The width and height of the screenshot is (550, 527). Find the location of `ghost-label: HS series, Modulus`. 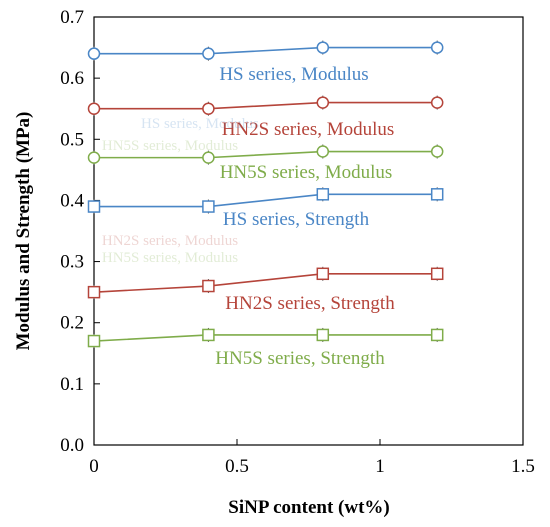

ghost-label: HS series, Modulus is located at coordinates (200, 124).